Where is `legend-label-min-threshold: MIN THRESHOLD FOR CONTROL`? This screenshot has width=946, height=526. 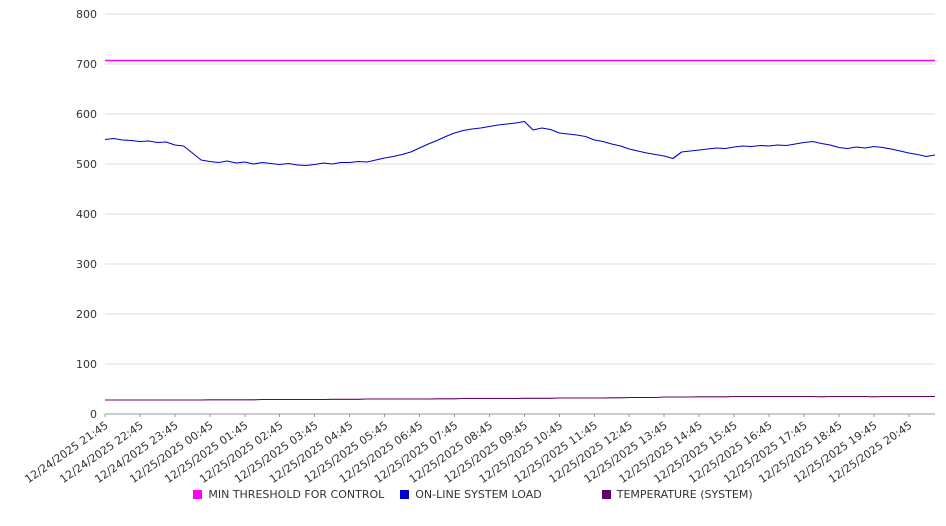
legend-label-min-threshold: MIN THRESHOLD FOR CONTROL is located at coordinates (296, 494).